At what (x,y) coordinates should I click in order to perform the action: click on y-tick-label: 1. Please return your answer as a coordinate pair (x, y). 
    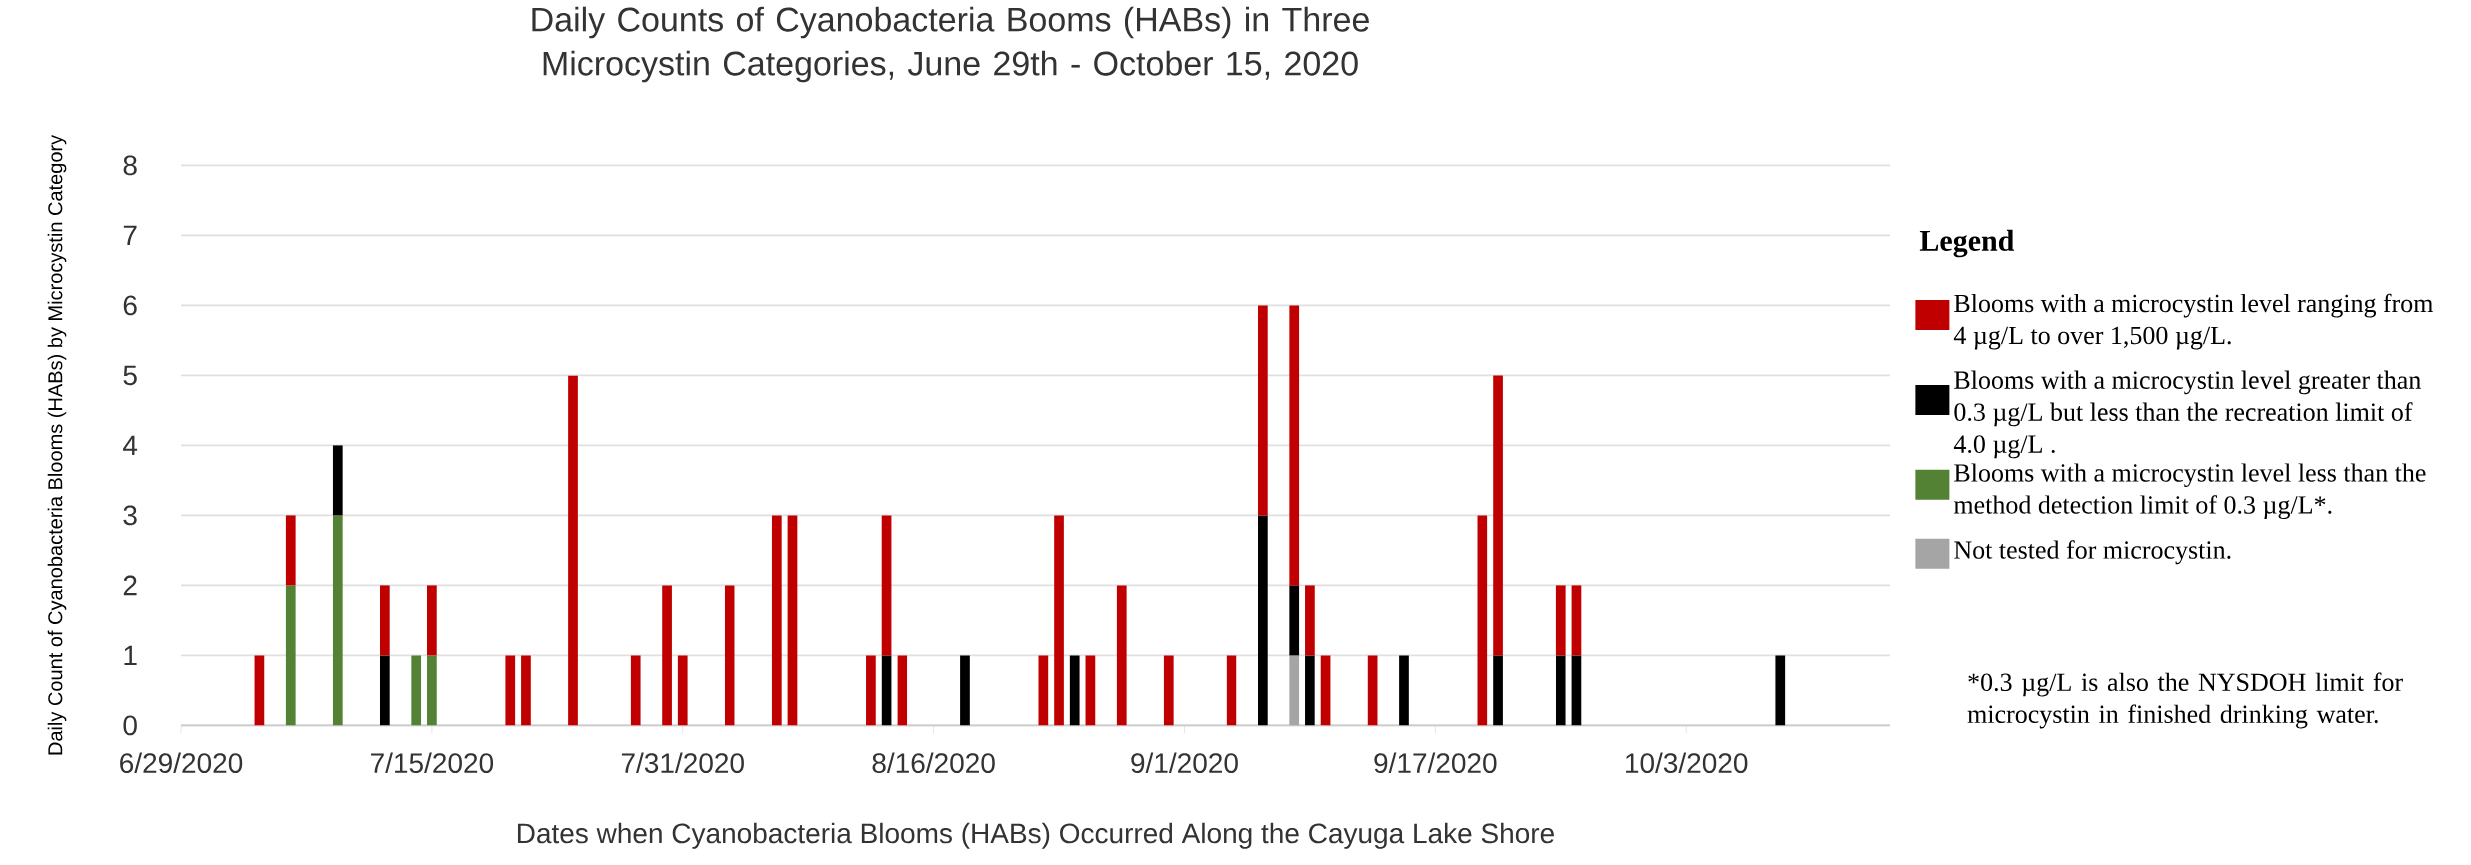
    Looking at the image, I should click on (130, 655).